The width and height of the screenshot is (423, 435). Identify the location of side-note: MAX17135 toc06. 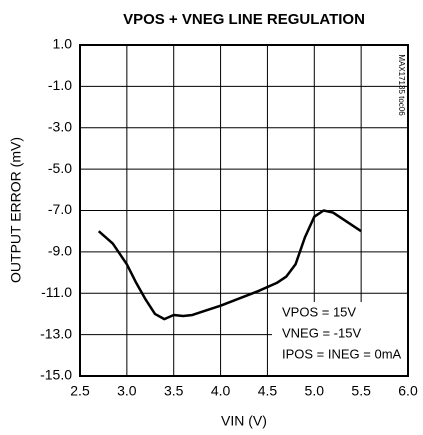
(401, 85).